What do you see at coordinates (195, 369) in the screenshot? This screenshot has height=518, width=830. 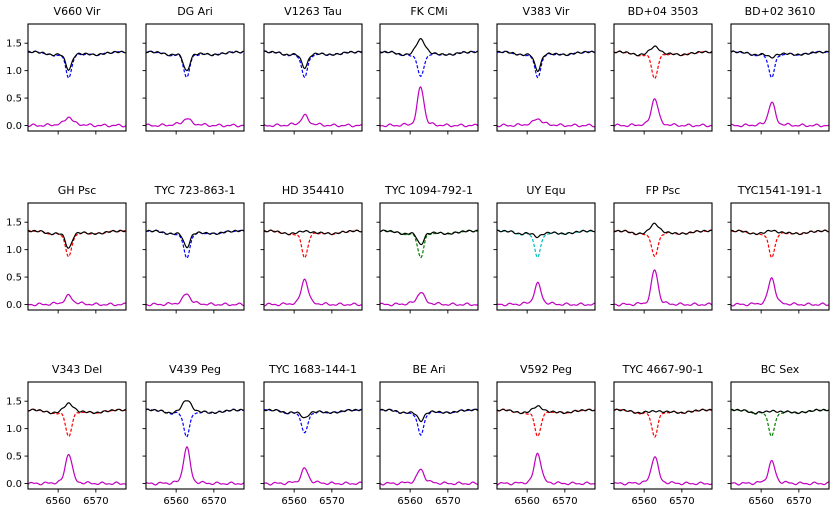 I see `panel-title: V439 Peg` at bounding box center [195, 369].